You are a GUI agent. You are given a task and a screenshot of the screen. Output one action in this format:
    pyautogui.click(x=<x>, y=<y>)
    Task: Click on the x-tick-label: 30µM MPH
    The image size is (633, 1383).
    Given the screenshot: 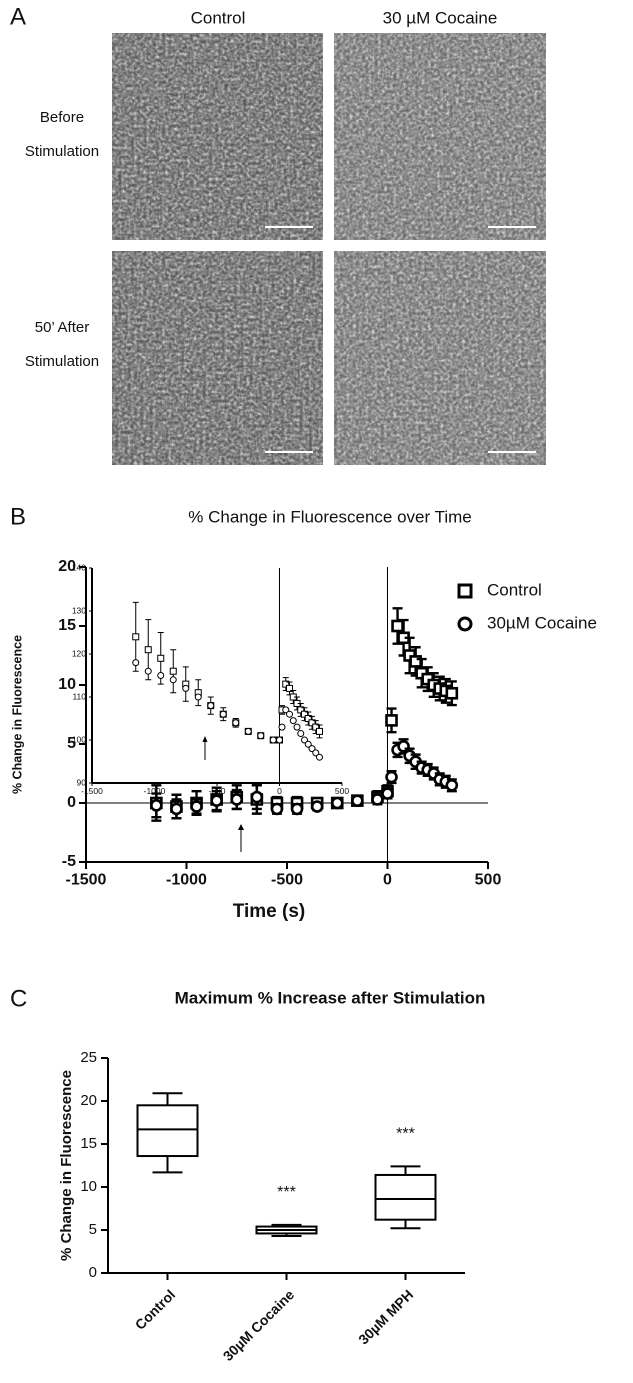 What is the action you would take?
    pyautogui.click(x=385, y=1316)
    